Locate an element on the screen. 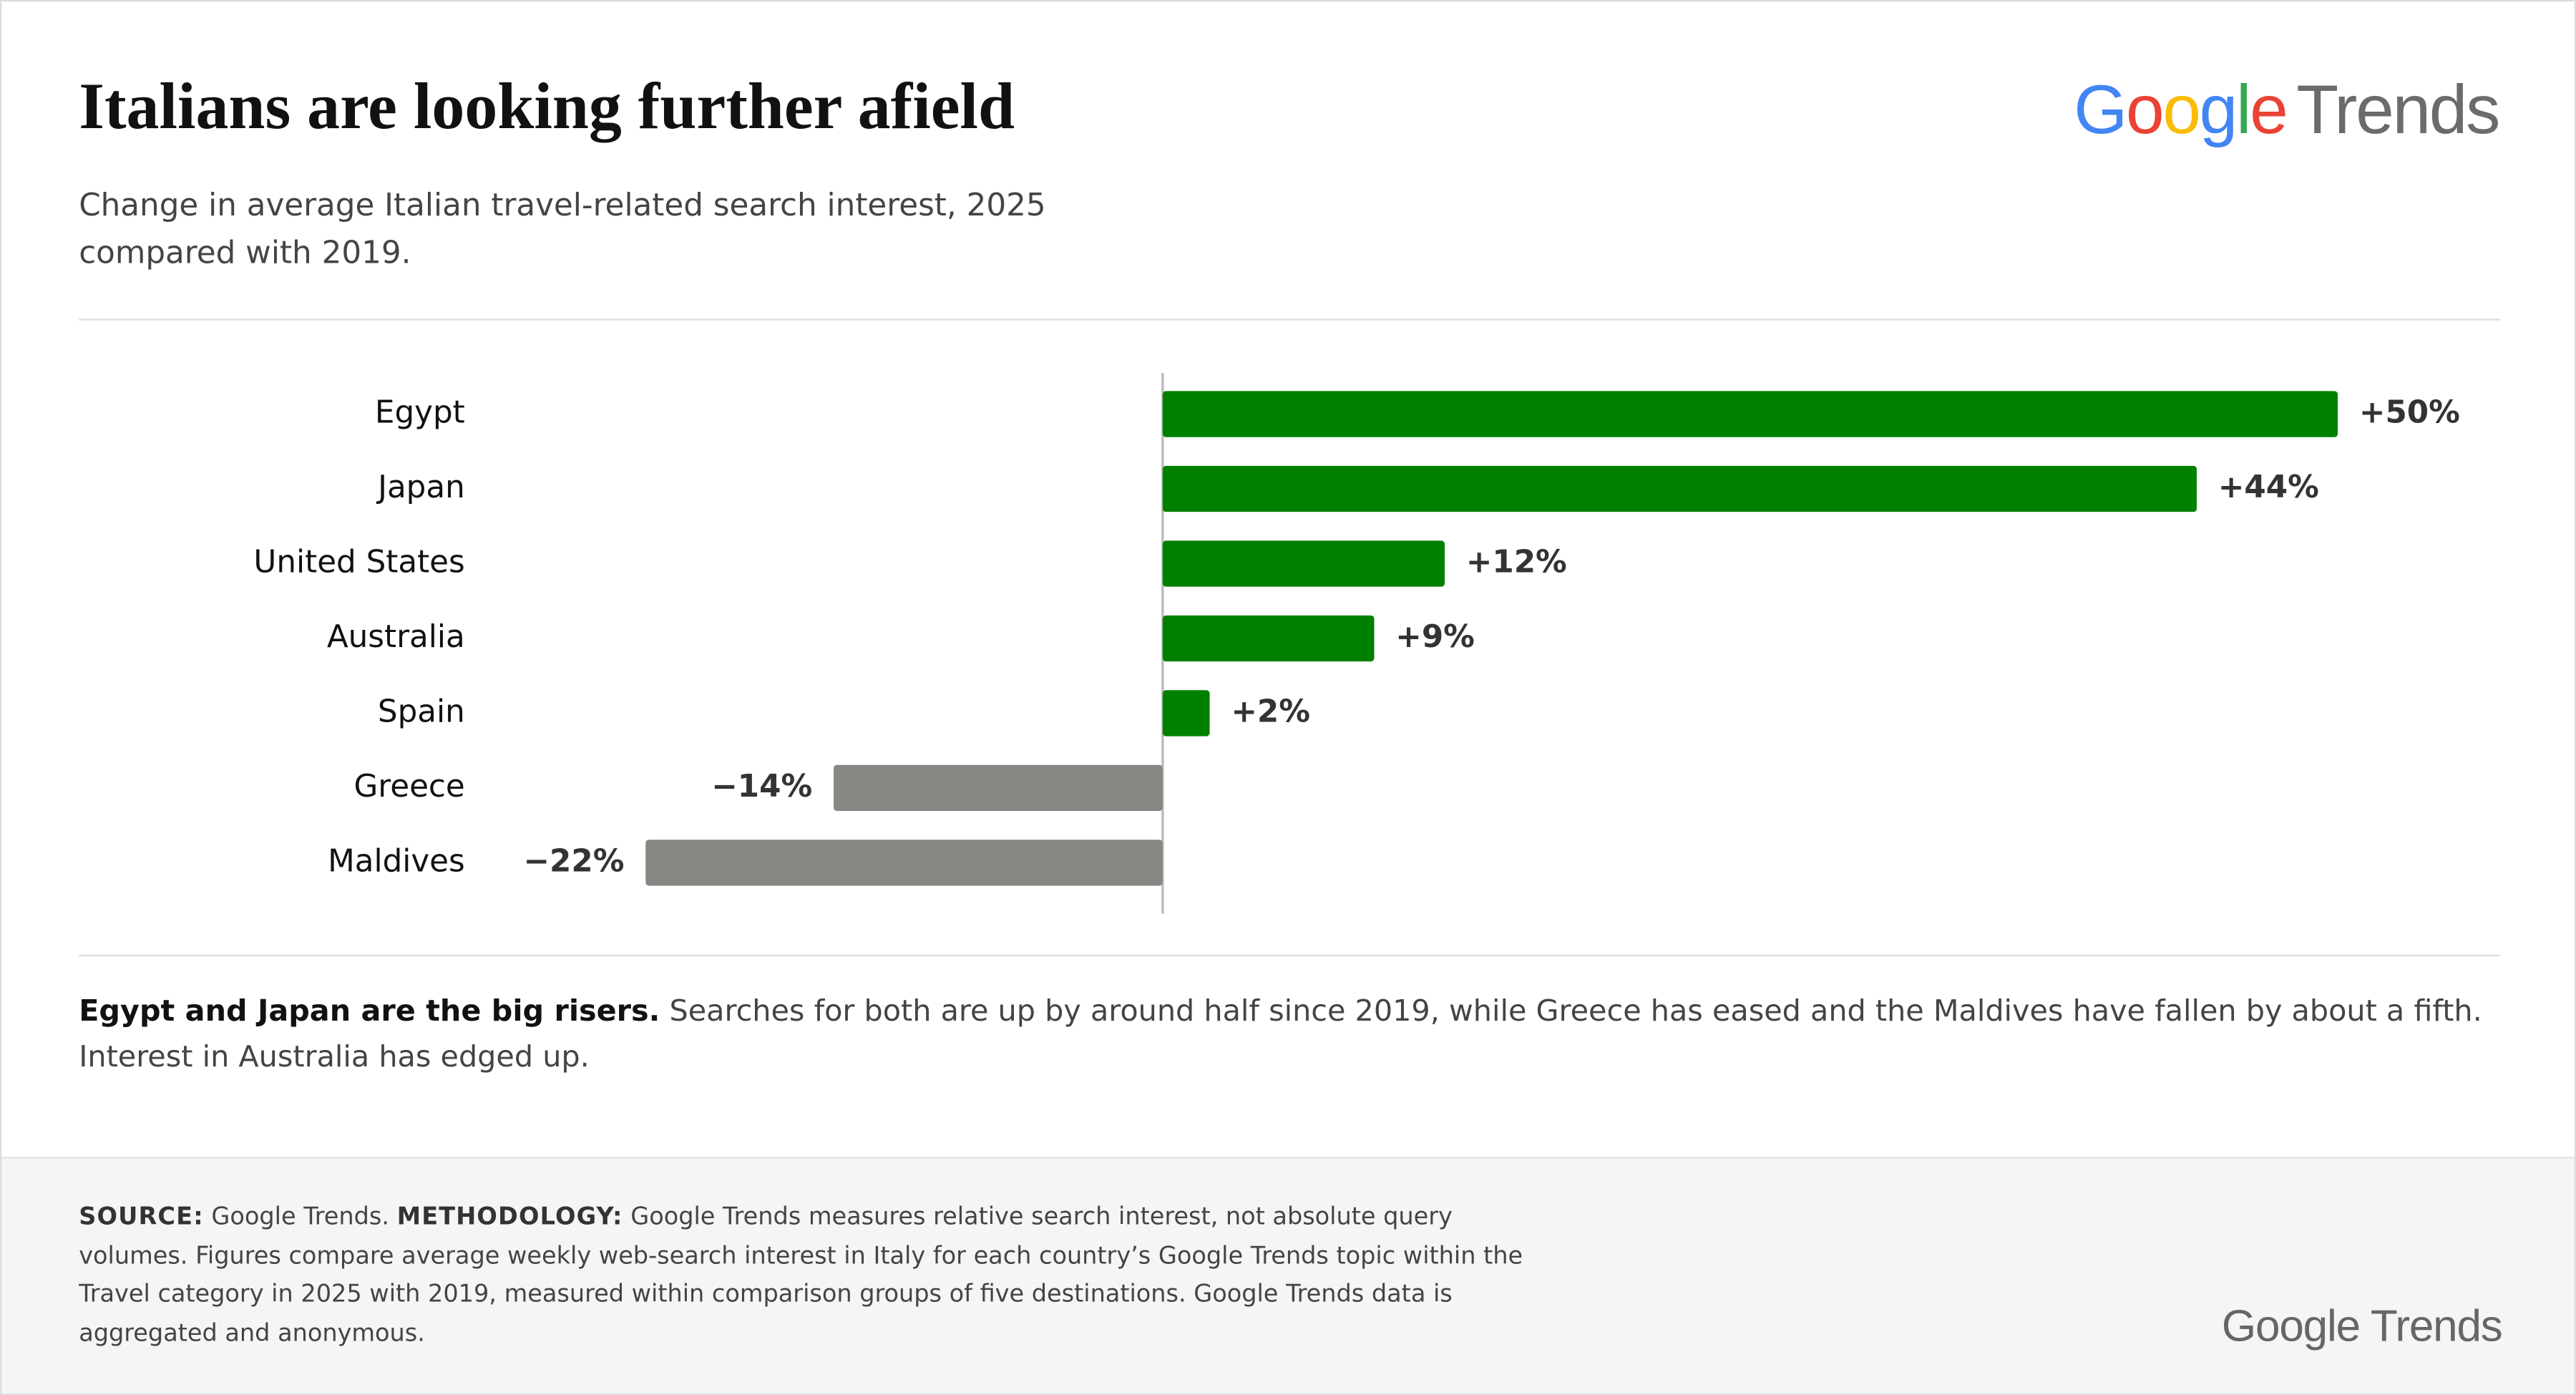 The width and height of the screenshot is (2576, 1395). source: Google Trends. is located at coordinates (300, 1216).